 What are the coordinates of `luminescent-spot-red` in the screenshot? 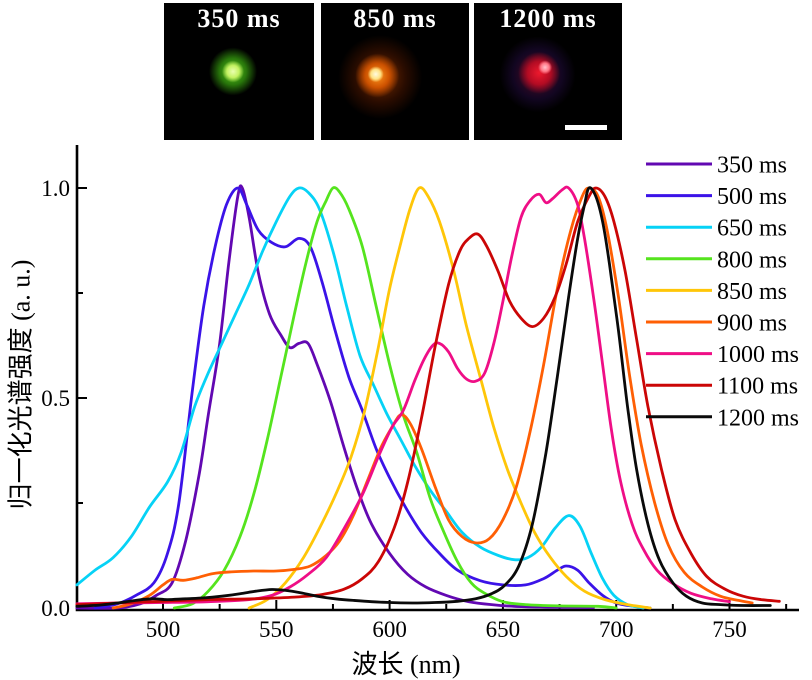 It's located at (548, 71).